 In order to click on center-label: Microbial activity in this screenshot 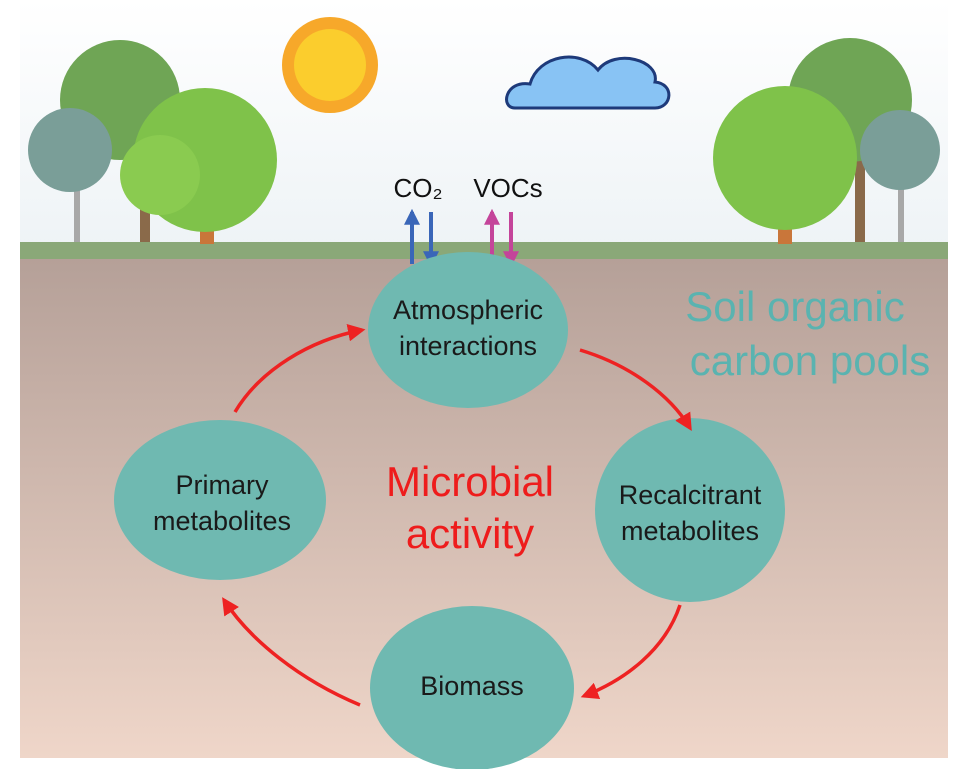, I will do `click(470, 507)`.